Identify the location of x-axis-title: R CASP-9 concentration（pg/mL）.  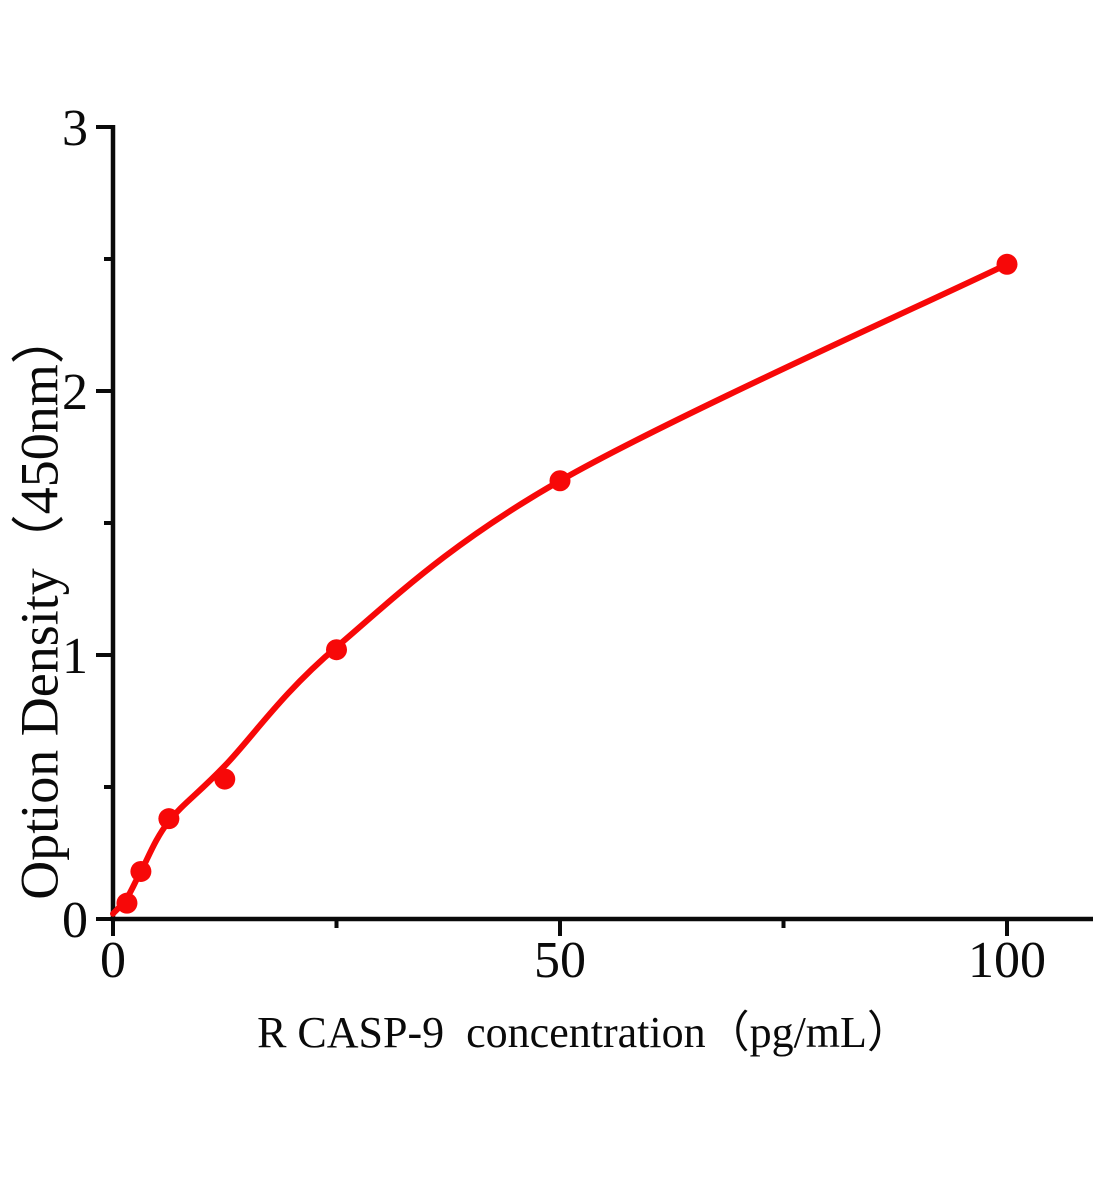
(584, 1032).